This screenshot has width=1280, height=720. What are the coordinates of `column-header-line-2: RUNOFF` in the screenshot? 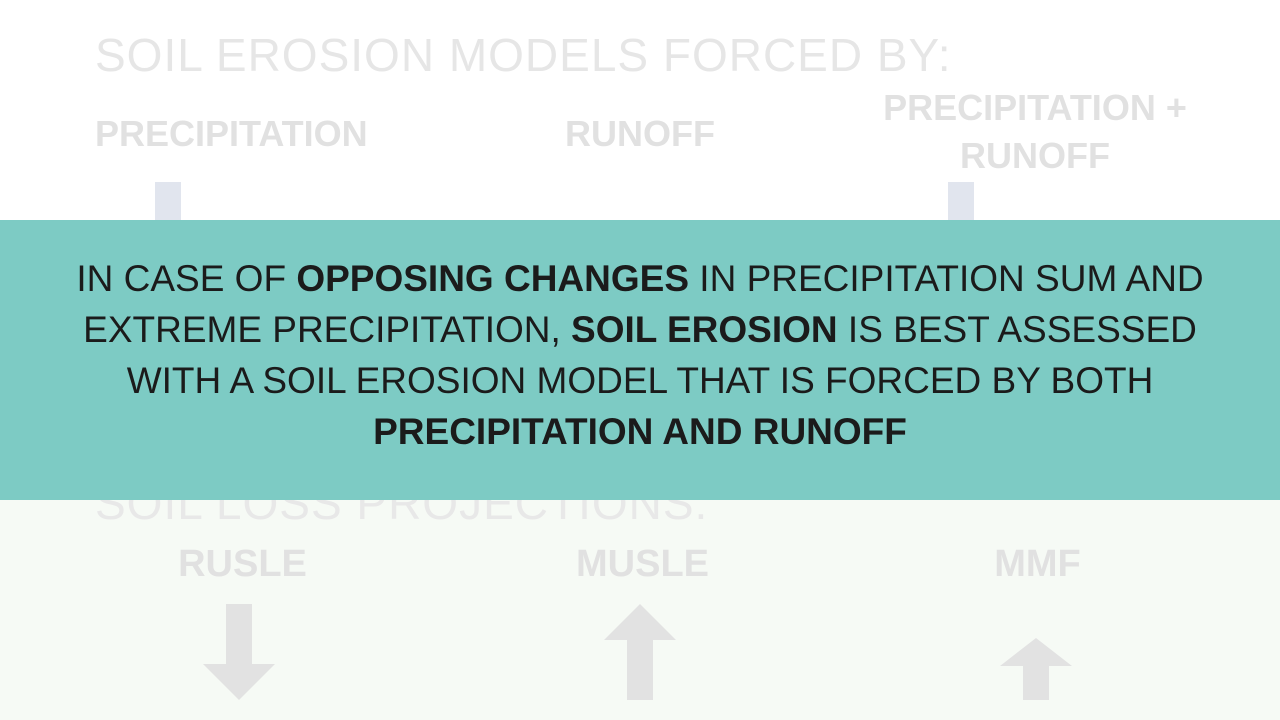 It's located at (1035, 155).